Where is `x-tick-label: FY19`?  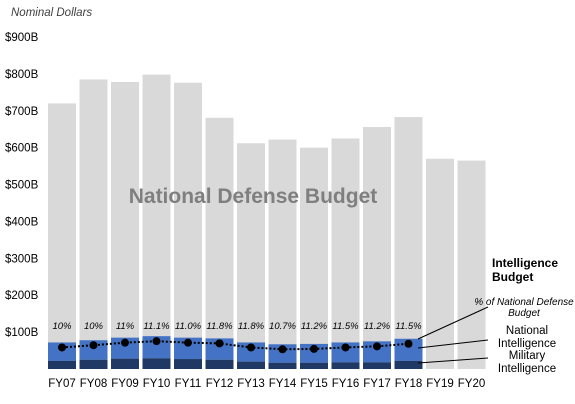 x-tick-label: FY19 is located at coordinates (440, 384).